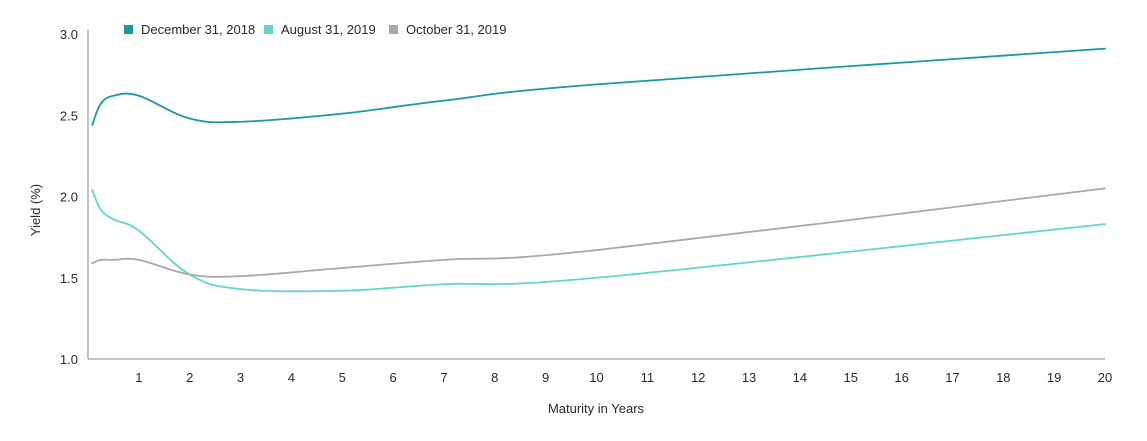 This screenshot has width=1147, height=441. I want to click on y-tick-label: 1.0, so click(69, 359).